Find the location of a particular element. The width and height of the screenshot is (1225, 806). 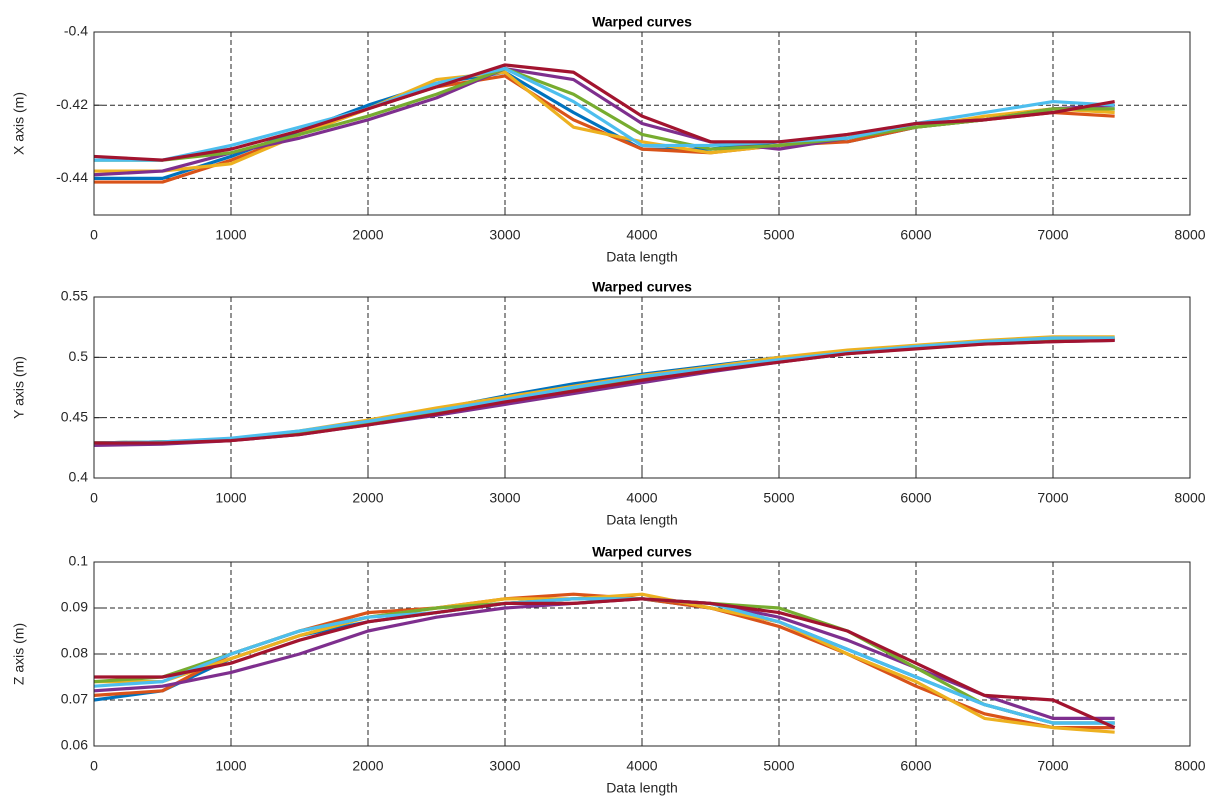

y-axis-label: Y axis (m) is located at coordinates (19, 387).